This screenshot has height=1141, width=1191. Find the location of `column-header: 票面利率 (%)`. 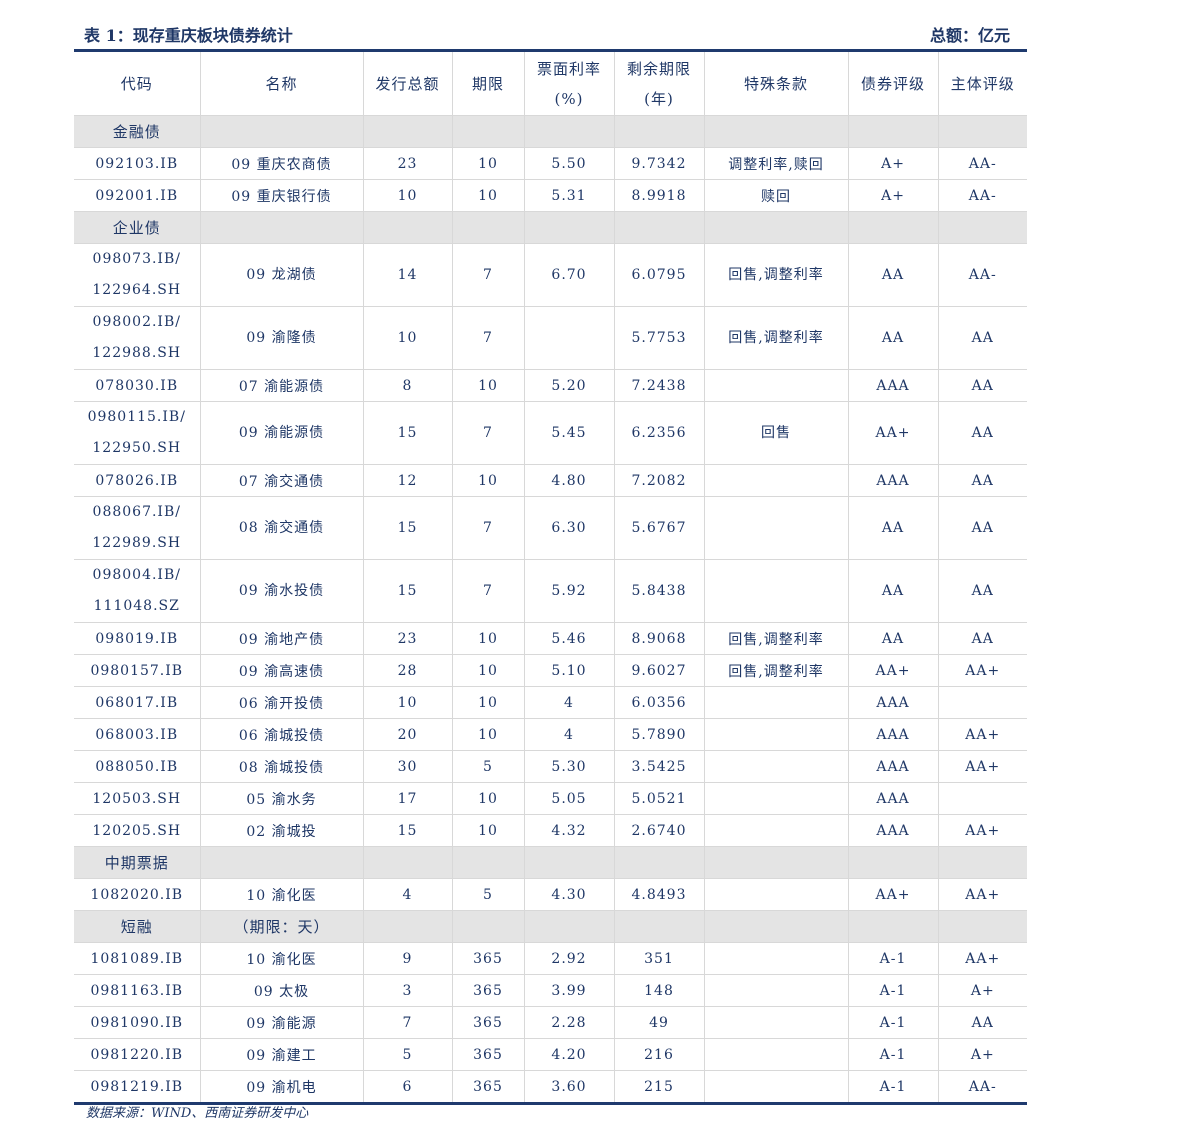

column-header: 票面利率 (%) is located at coordinates (568, 83).